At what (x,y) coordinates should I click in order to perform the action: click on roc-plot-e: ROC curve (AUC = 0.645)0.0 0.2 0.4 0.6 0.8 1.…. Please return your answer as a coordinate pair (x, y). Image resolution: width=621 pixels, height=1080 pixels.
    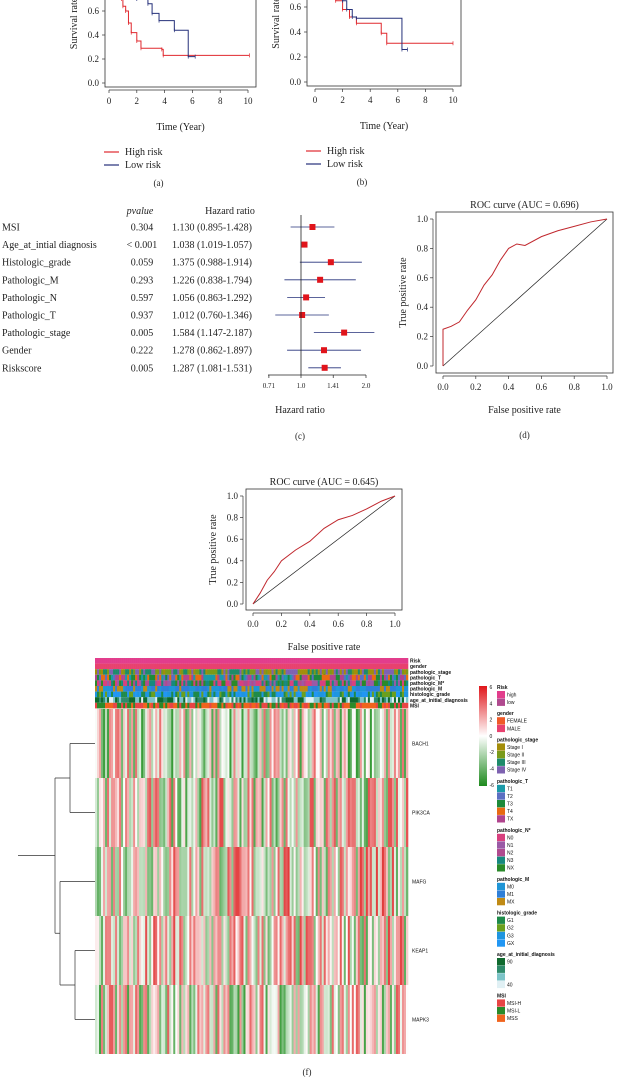
    Looking at the image, I should click on (305, 577).